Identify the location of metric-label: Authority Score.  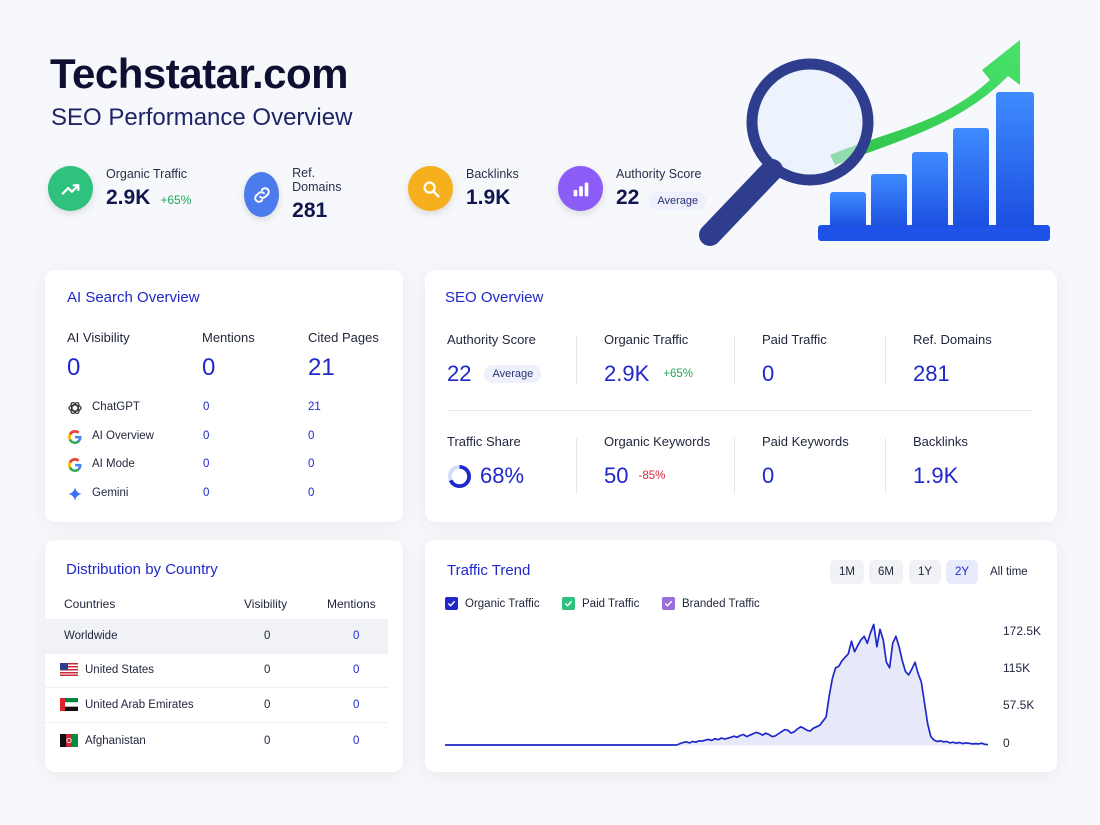
(491, 339).